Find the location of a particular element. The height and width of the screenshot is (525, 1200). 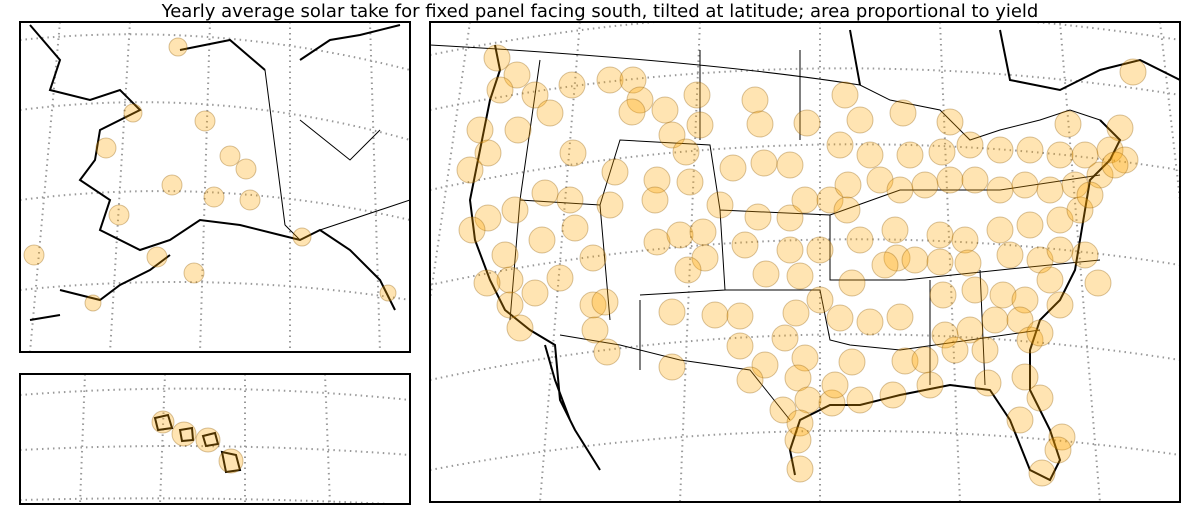

hawaii-frame is located at coordinates (215, 439).